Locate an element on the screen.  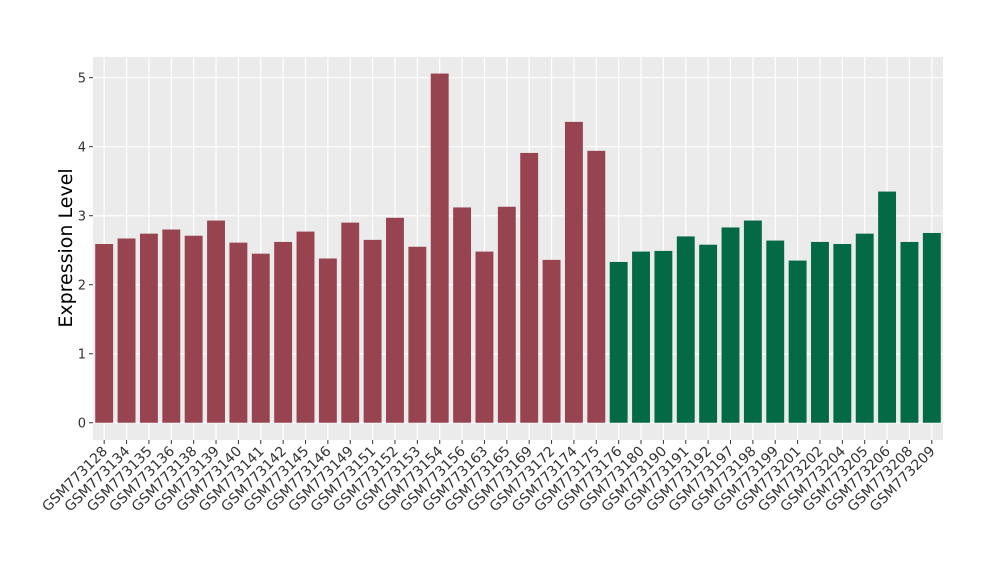
y-tick-label: 5 is located at coordinates (82, 79).